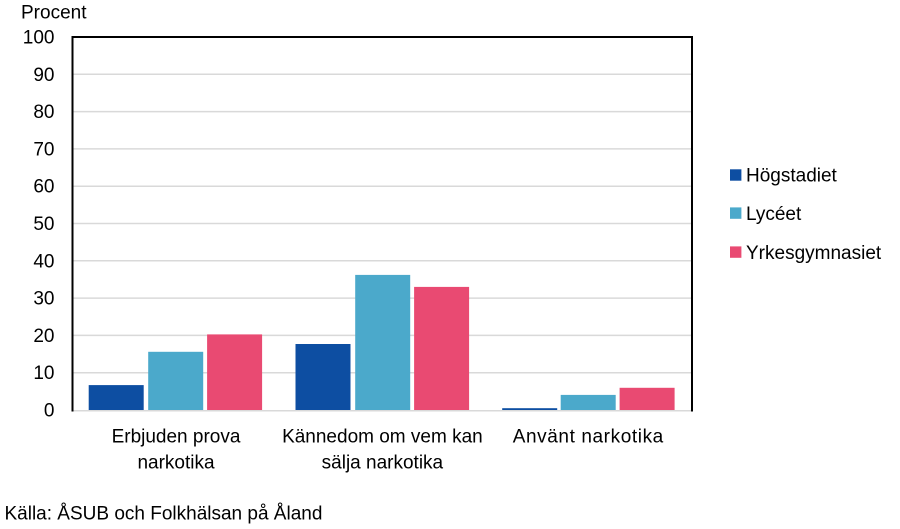 This screenshot has height=529, width=900. I want to click on svg-text: 100, so click(39, 38).